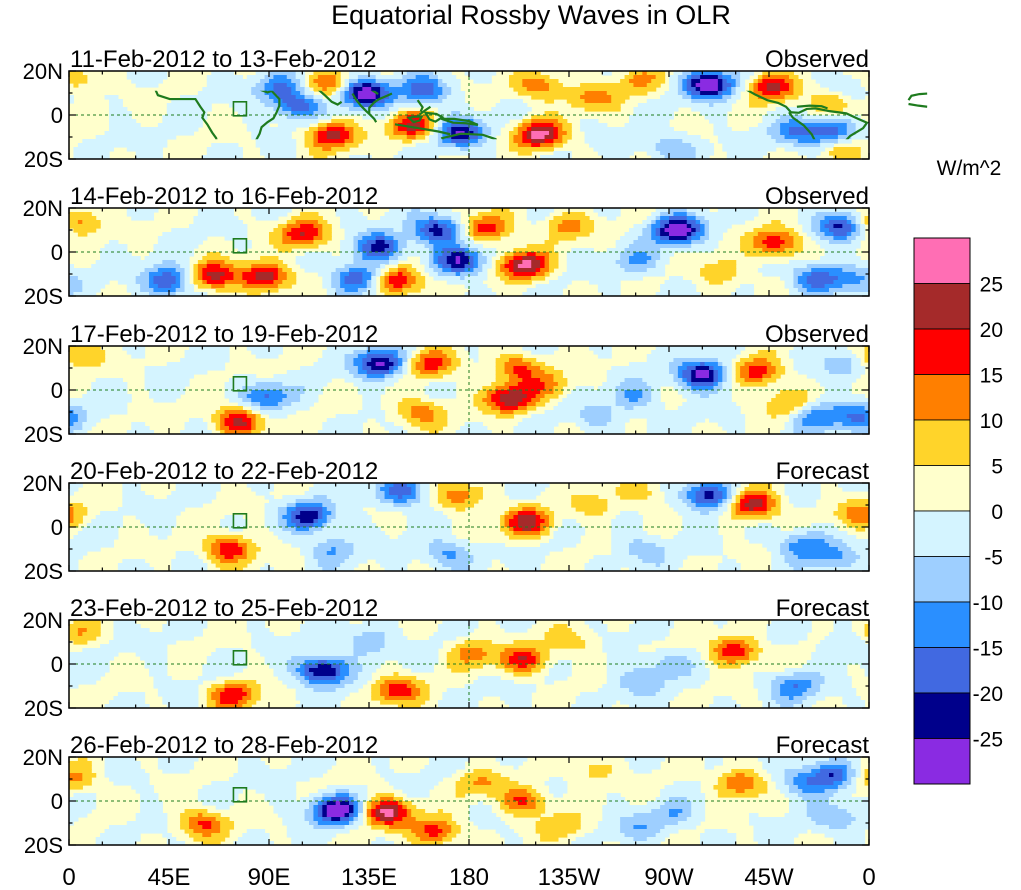 This screenshot has height=890, width=1021. Describe the element at coordinates (224, 334) in the screenshot. I see `panel-date-range: 17-Feb-2012 to 19-Feb-2012` at that location.